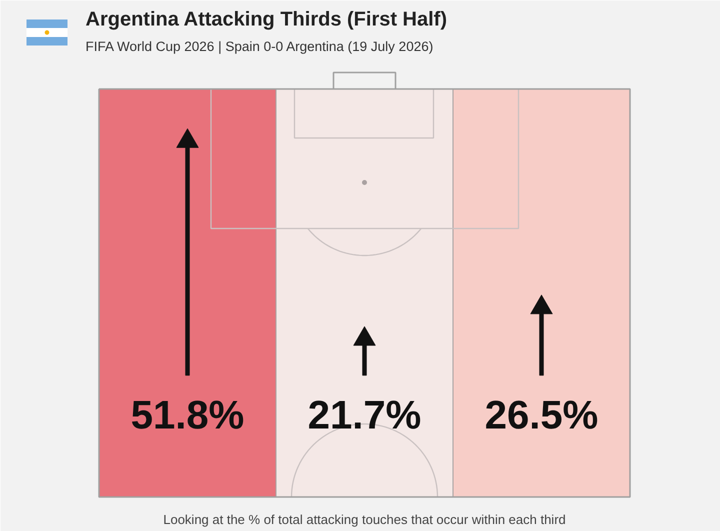  What do you see at coordinates (260, 46) in the screenshot?
I see `text: FIFA World Cup 2026 | Spain 0-0 Argentina (19 July 2026)` at bounding box center [260, 46].